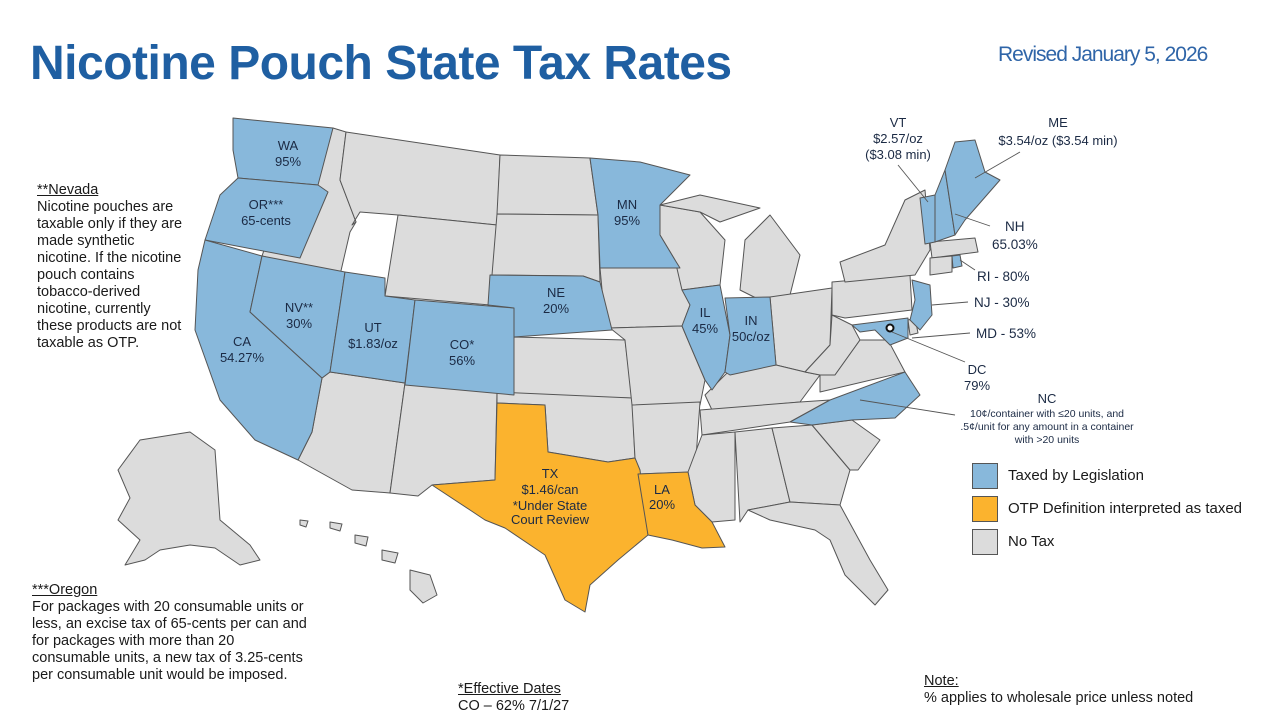  What do you see at coordinates (266, 204) in the screenshot?
I see `label-OR-abbr: OR***` at bounding box center [266, 204].